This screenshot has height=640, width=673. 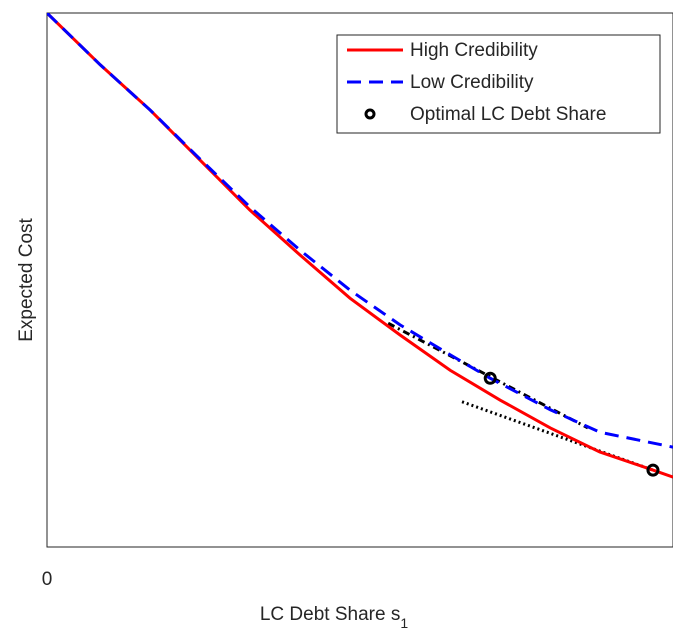 I want to click on legend-label: Low Credibility, so click(x=472, y=82).